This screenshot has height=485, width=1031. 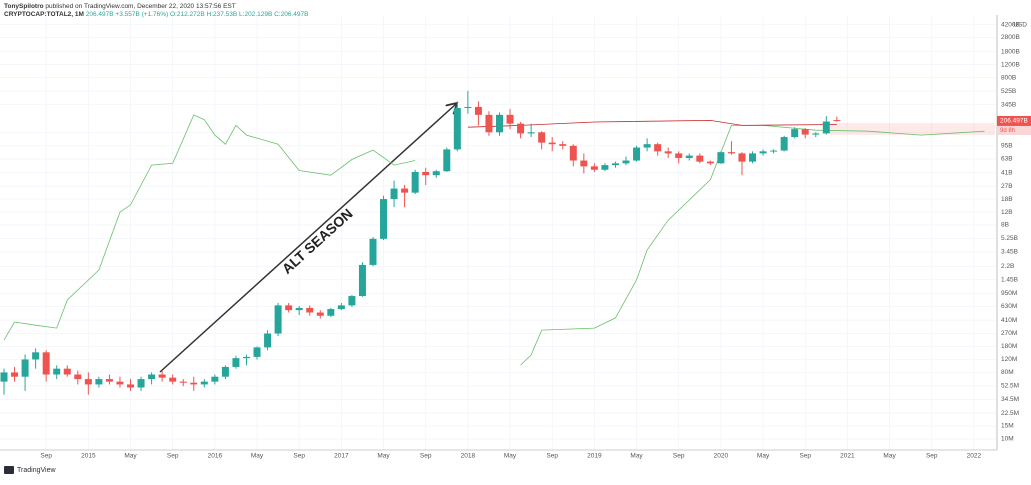 What do you see at coordinates (1007, 266) in the screenshot?
I see `y-tick-label: 2.2B` at bounding box center [1007, 266].